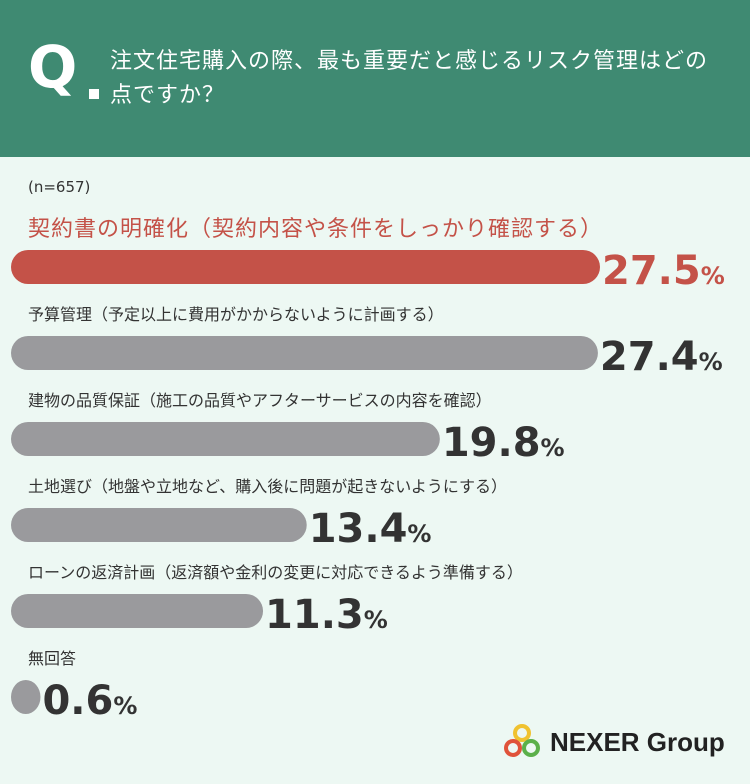  What do you see at coordinates (522, 740) in the screenshot?
I see `nexer-rings-icon` at bounding box center [522, 740].